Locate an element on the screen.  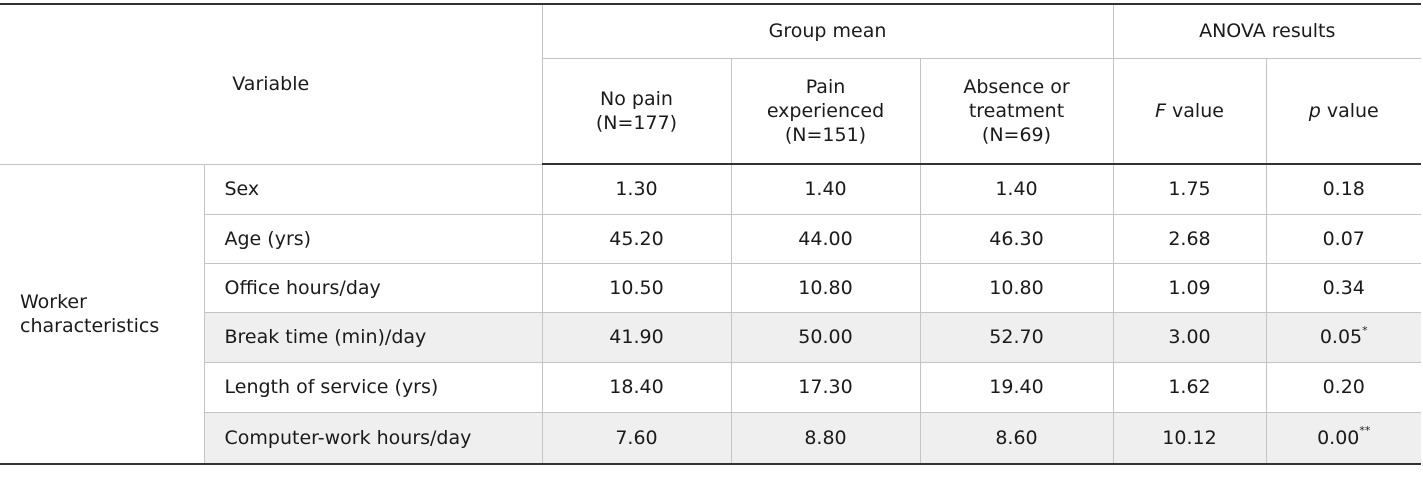
f-value-header: F value is located at coordinates (1190, 111).